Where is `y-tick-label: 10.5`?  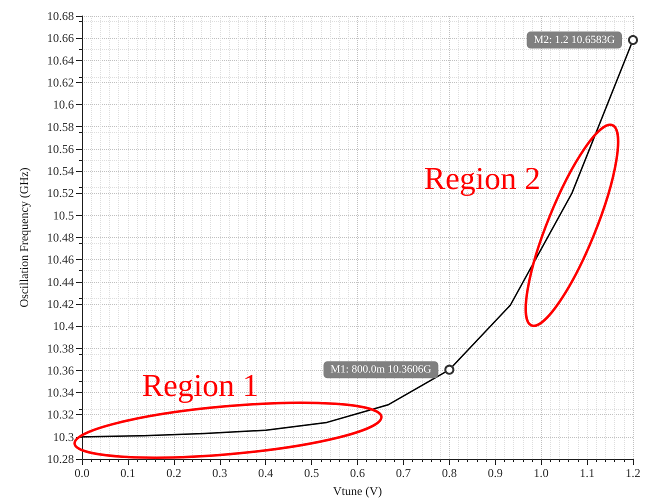 y-tick-label: 10.5 is located at coordinates (63, 215).